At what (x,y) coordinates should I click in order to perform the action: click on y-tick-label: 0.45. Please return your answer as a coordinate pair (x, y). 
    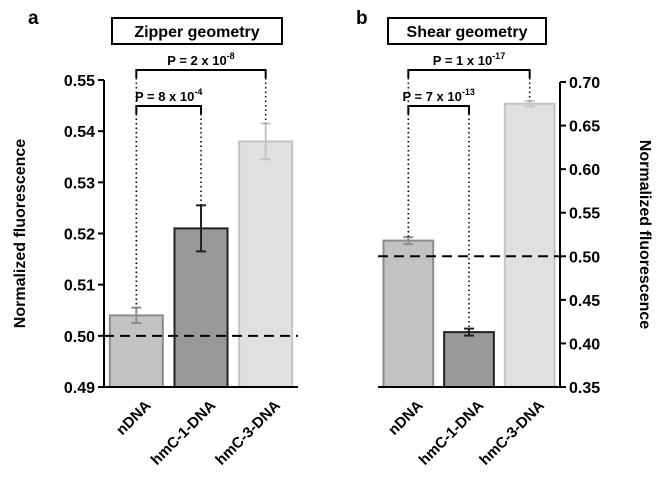
    Looking at the image, I should click on (584, 301).